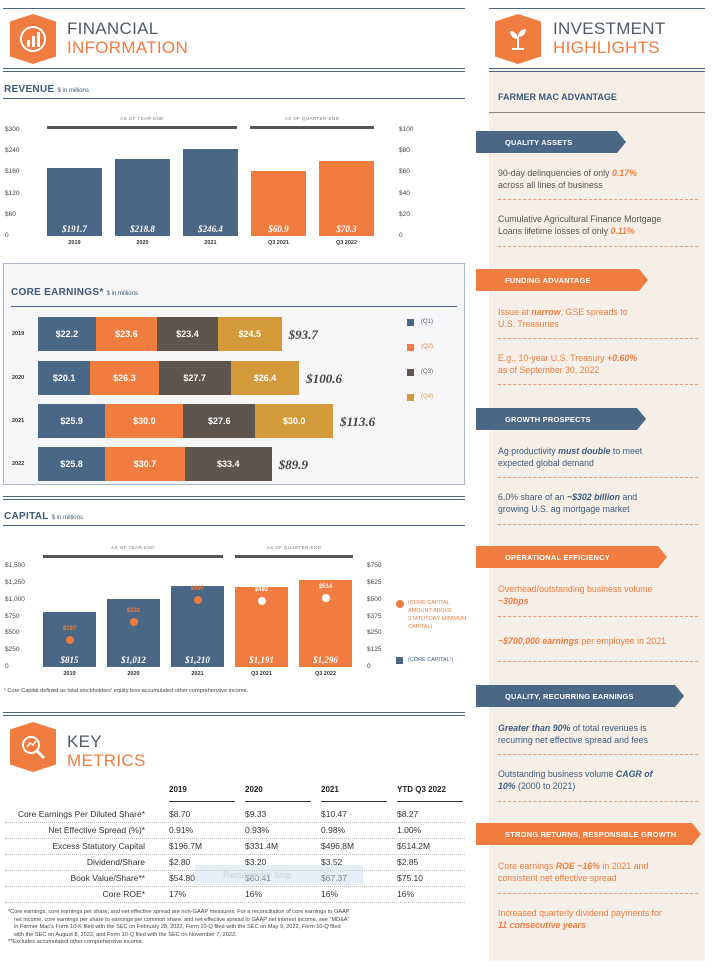  I want to click on revenue-right-tick: $40, so click(404, 193).